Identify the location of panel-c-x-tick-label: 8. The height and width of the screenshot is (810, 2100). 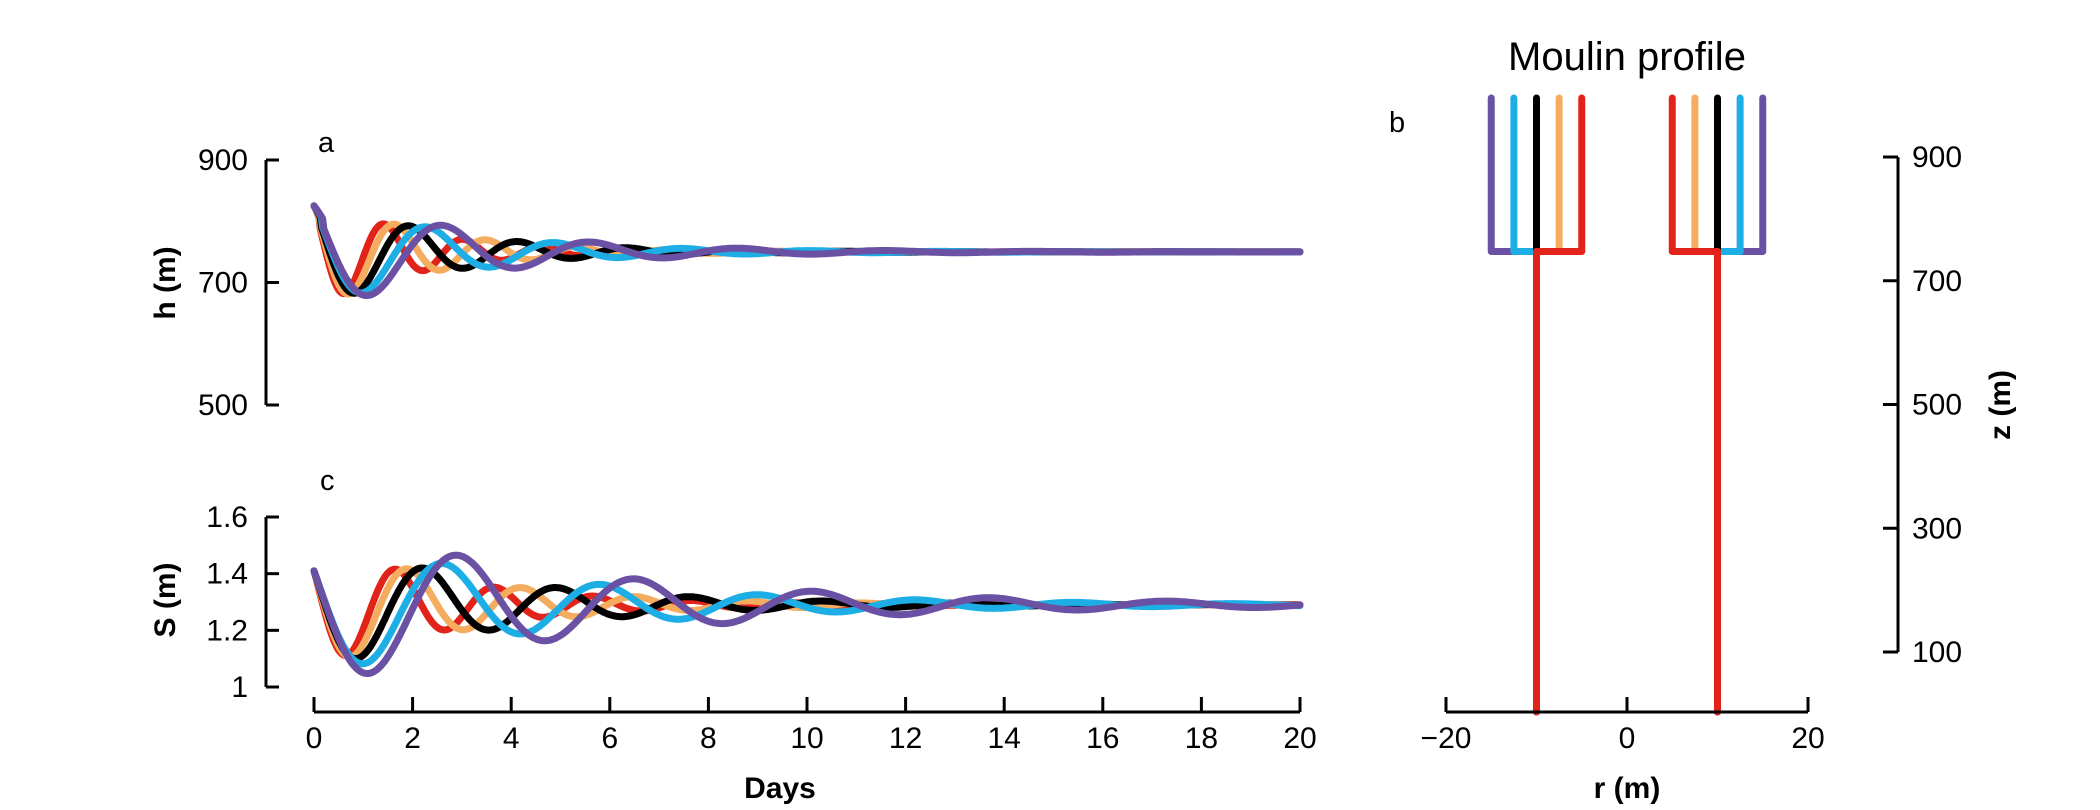
(708, 738).